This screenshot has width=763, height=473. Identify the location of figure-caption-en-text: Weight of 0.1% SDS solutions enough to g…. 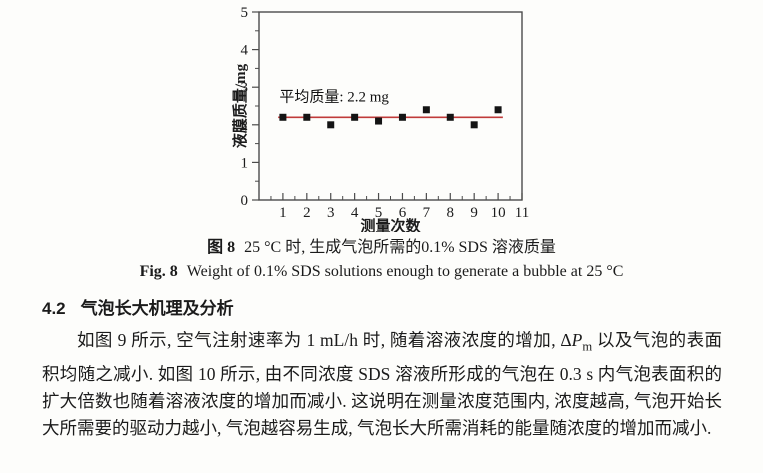
(405, 271).